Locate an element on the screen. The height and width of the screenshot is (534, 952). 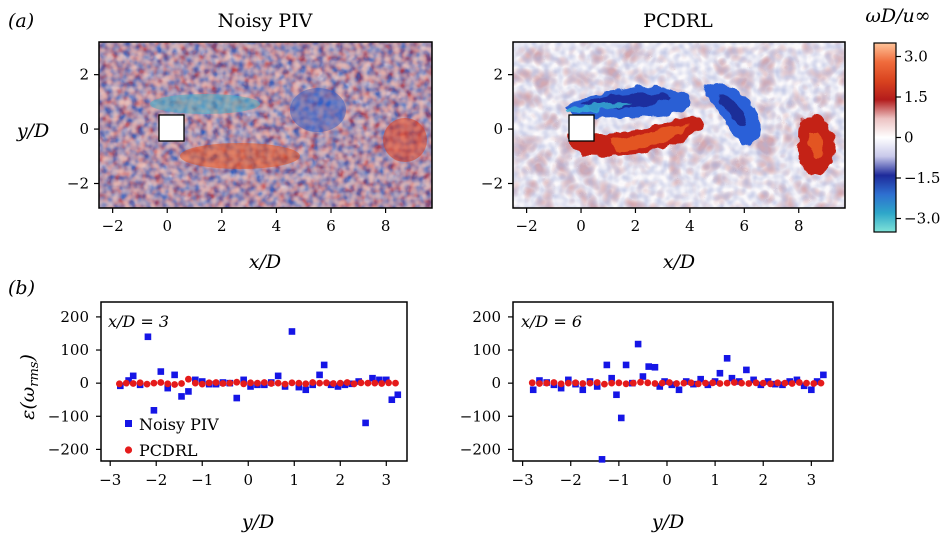
y-tick-label: 2 is located at coordinates (84, 75).